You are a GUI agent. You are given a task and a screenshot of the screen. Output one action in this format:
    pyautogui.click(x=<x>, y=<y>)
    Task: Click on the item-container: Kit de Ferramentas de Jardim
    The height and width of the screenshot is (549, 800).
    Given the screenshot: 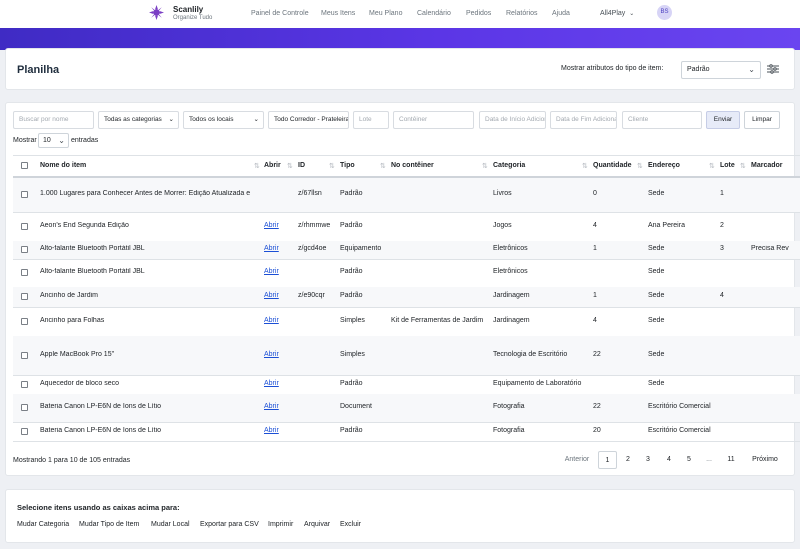 What is the action you would take?
    pyautogui.click(x=437, y=320)
    